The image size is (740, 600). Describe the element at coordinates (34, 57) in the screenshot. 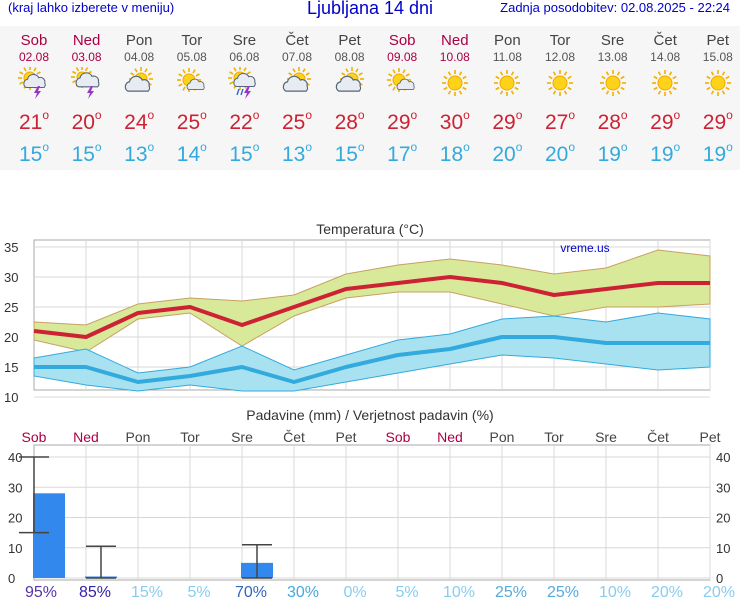

I see `day-date: 02.08` at that location.